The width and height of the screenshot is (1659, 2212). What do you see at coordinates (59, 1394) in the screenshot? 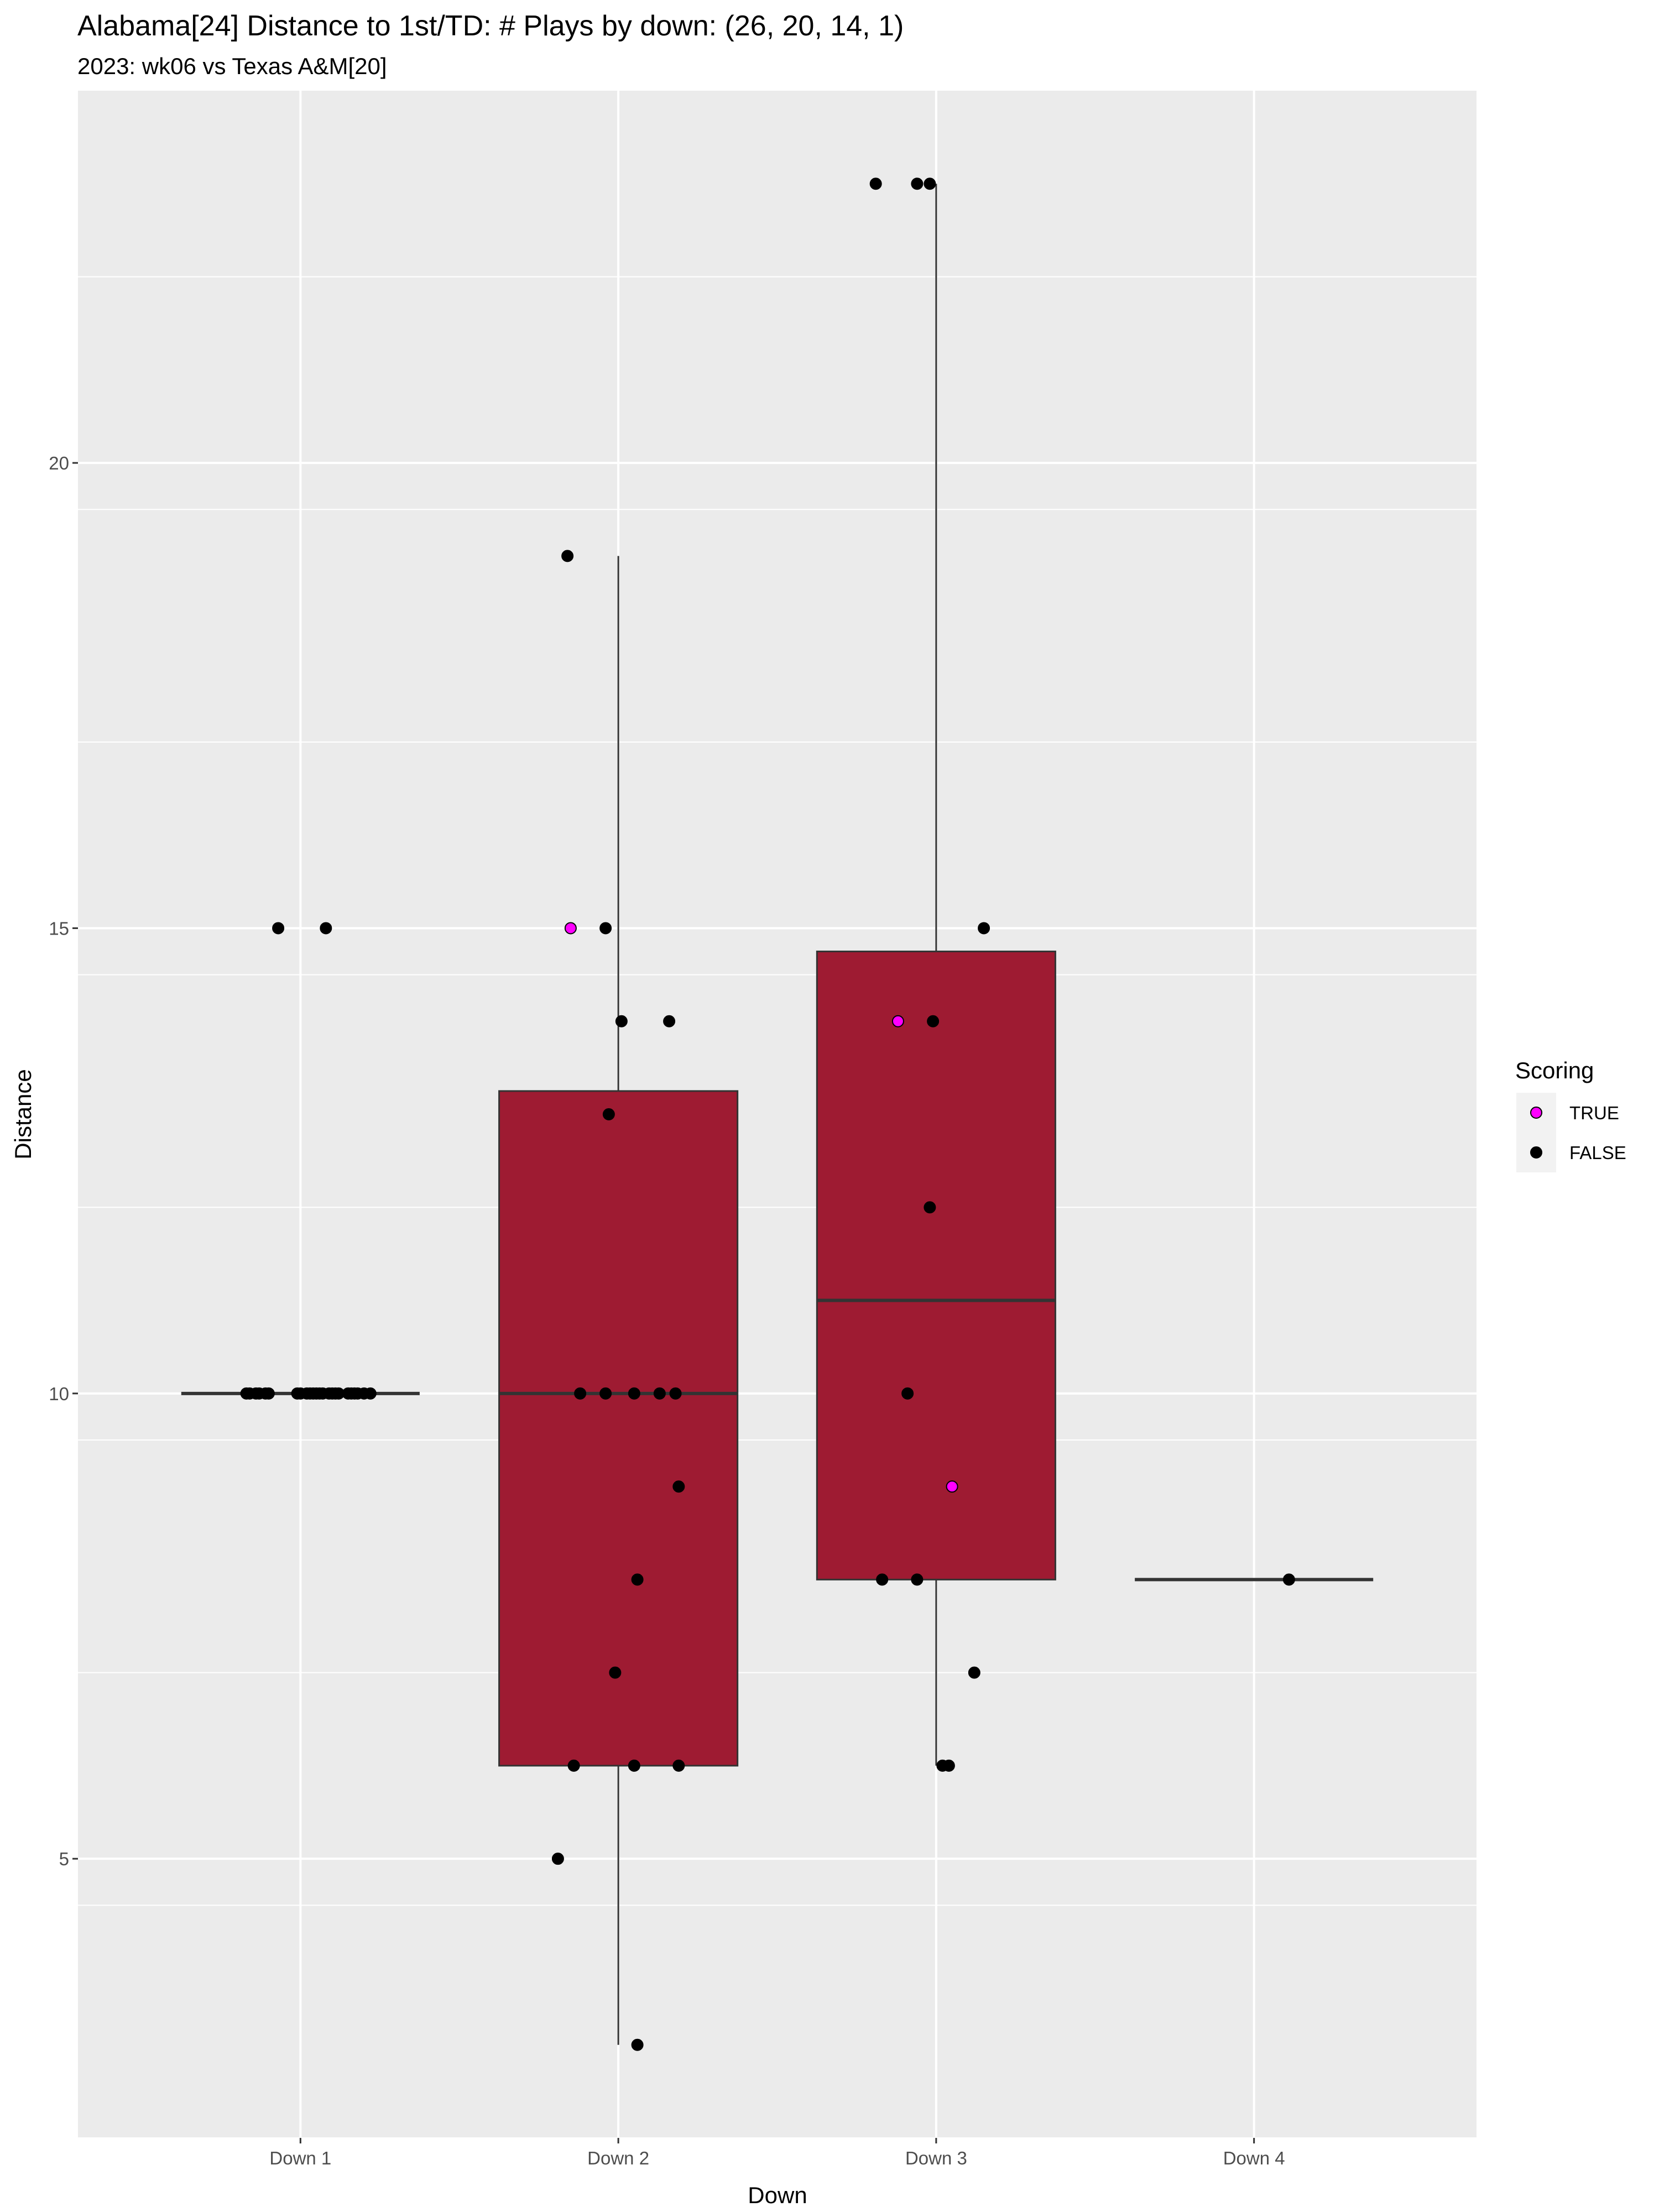
I see `y-tick-label: 10` at bounding box center [59, 1394].